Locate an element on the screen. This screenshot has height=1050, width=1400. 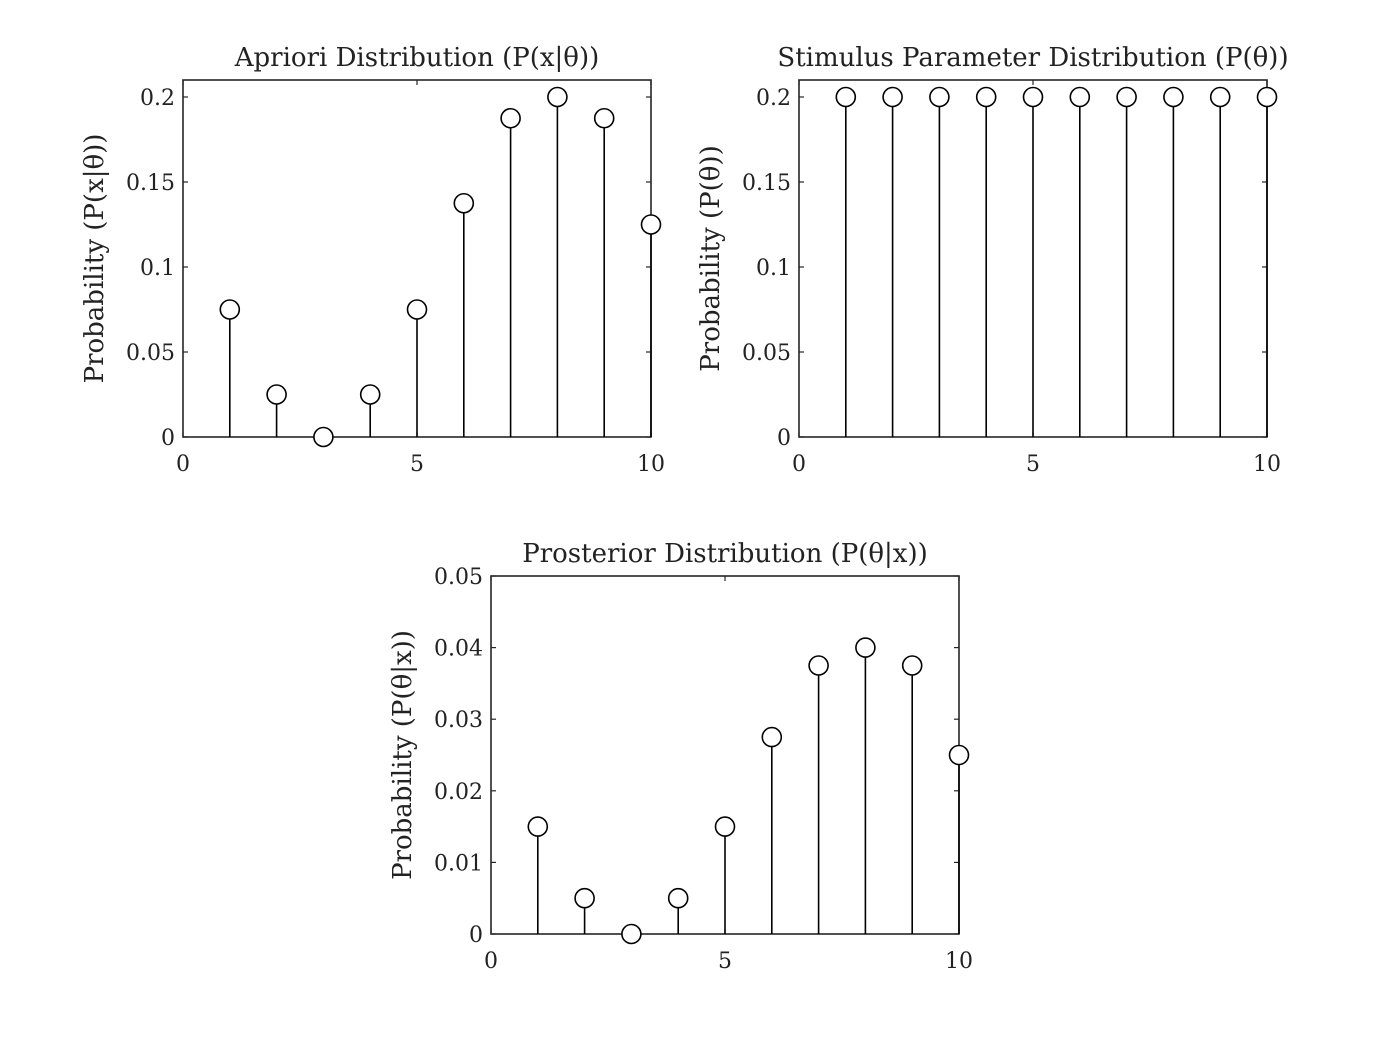
chart-title: Prosterior Distribution (P(θ|x)) is located at coordinates (725, 554).